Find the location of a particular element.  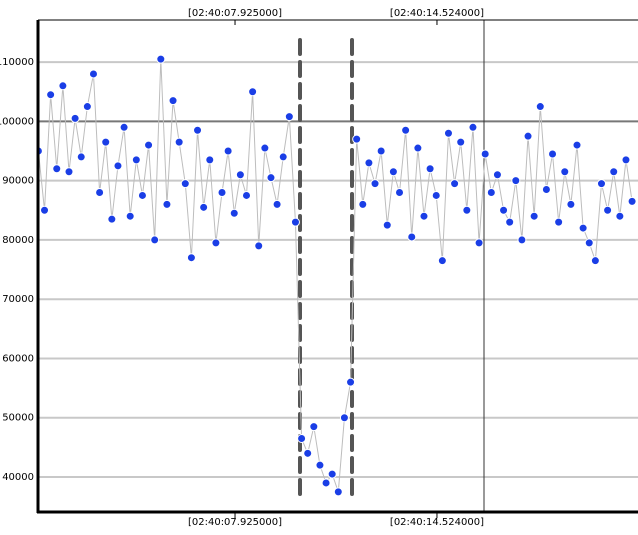

y-tick-label: 110000 is located at coordinates (17, 62).